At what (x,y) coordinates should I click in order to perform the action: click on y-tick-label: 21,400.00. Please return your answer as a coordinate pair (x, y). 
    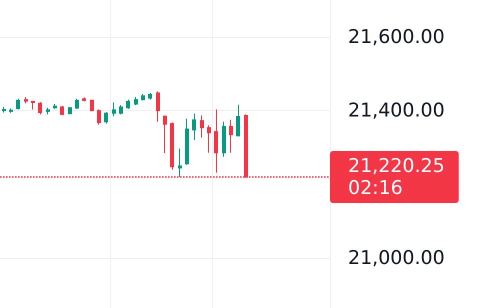
    Looking at the image, I should click on (396, 111).